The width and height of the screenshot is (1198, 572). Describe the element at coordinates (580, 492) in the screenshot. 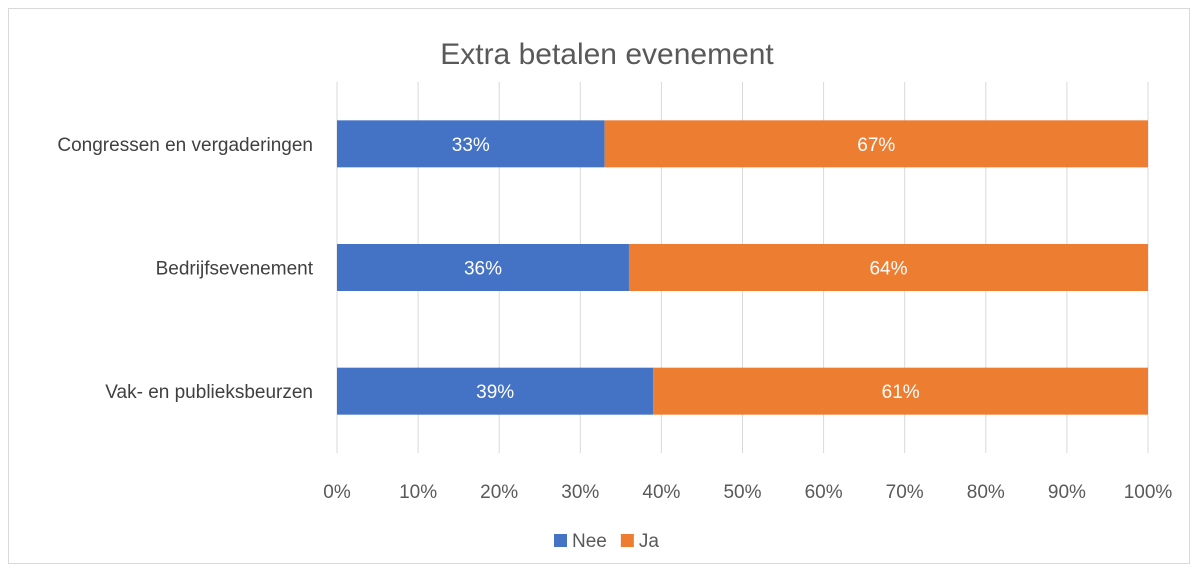

I see `x-tick-label: 30%` at that location.